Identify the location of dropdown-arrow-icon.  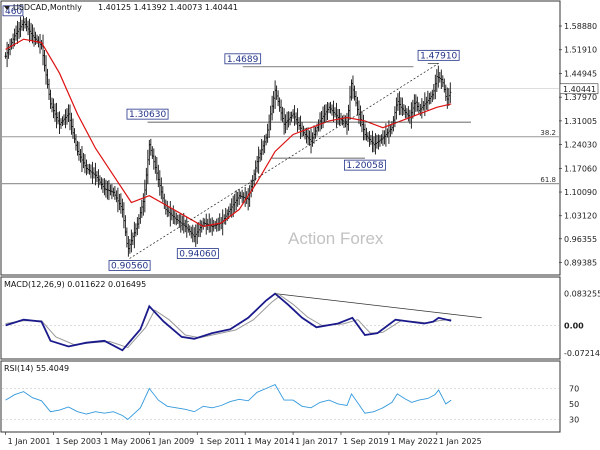
(7, 8).